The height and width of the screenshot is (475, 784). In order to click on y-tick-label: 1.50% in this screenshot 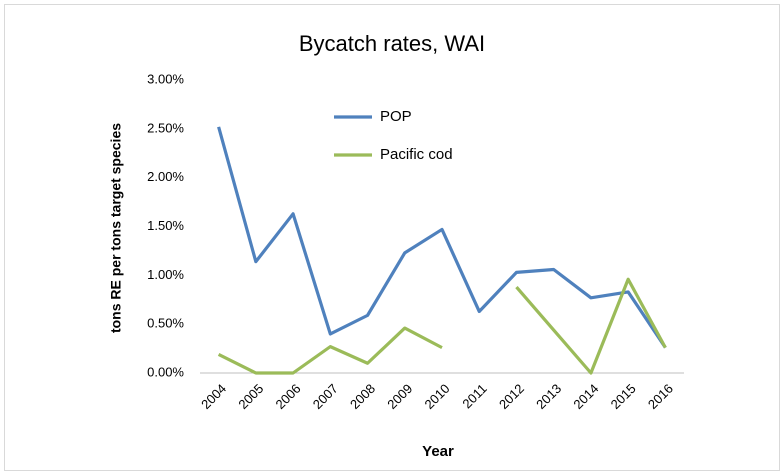, I will do `click(165, 225)`.